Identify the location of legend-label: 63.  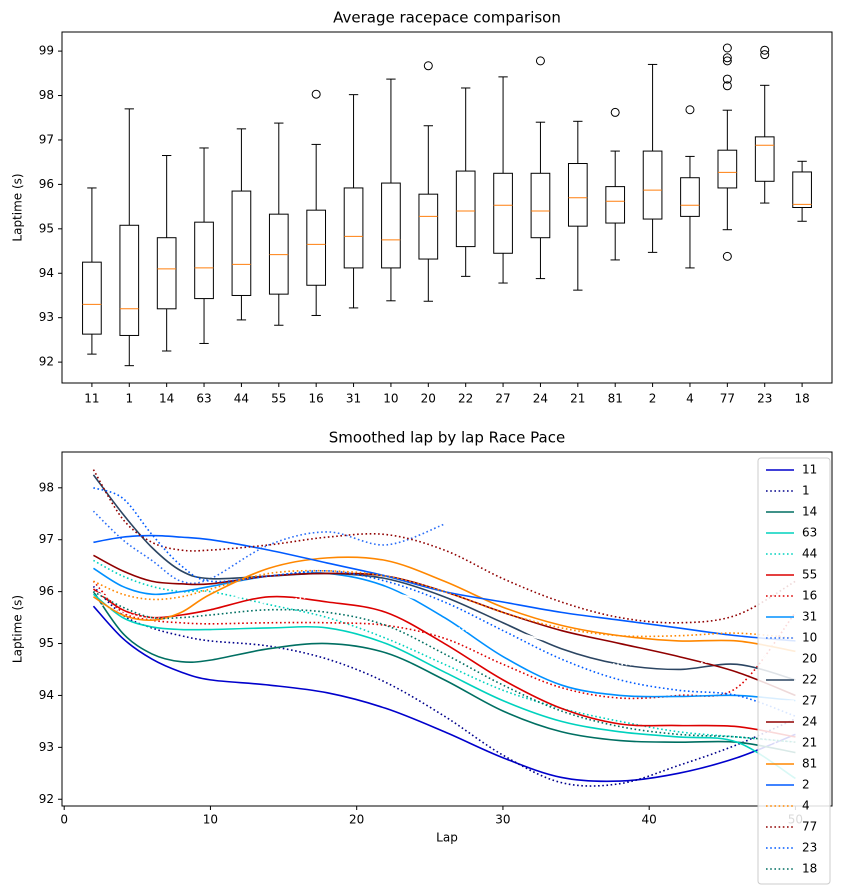
(809, 533).